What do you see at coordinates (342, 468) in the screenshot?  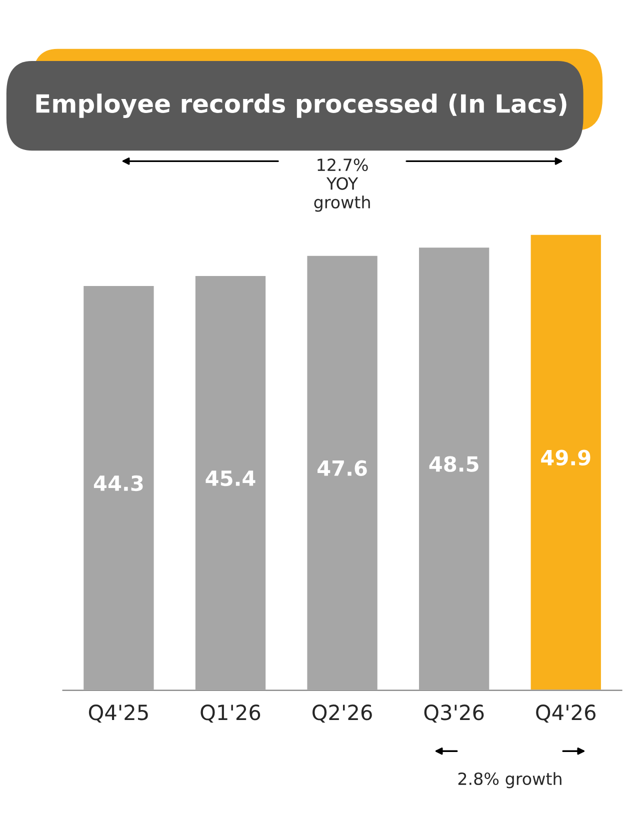 I see `data-label: 47.6` at bounding box center [342, 468].